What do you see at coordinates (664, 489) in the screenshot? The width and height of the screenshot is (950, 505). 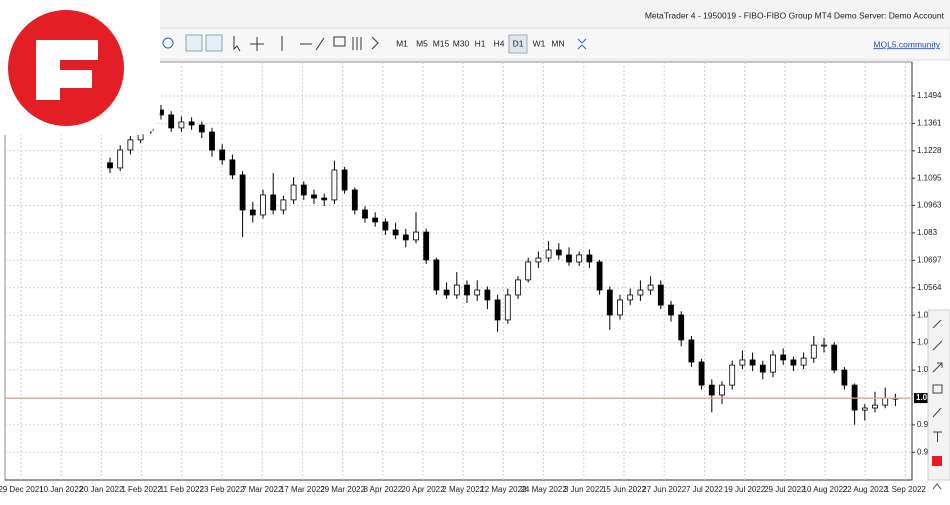 I see `x-tick-label: 27 Jun 2022` at bounding box center [664, 489].